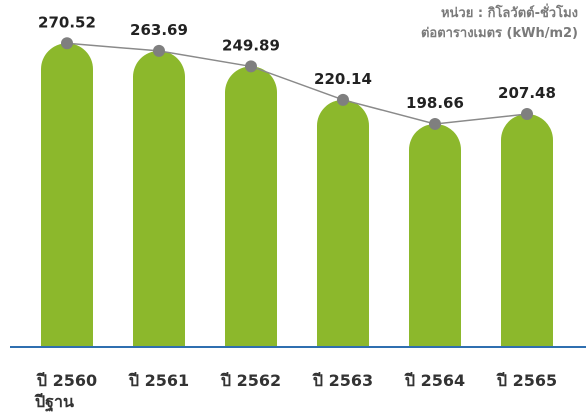 The height and width of the screenshot is (415, 586). Describe the element at coordinates (509, 13) in the screenshot. I see `unit-label-line-1: หน่วย : กิโลวัตต์-ชั่วโมง` at that location.